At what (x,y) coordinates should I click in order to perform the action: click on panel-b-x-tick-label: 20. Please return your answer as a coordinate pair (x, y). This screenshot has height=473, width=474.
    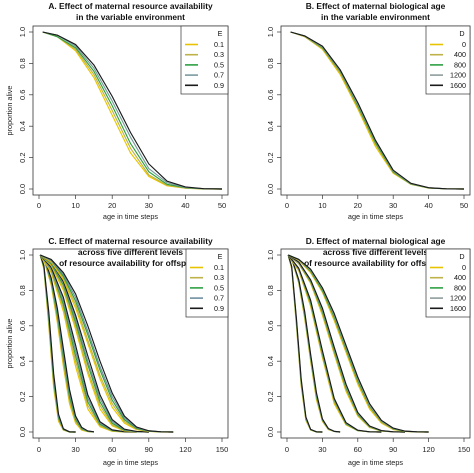
    Looking at the image, I should click on (358, 205).